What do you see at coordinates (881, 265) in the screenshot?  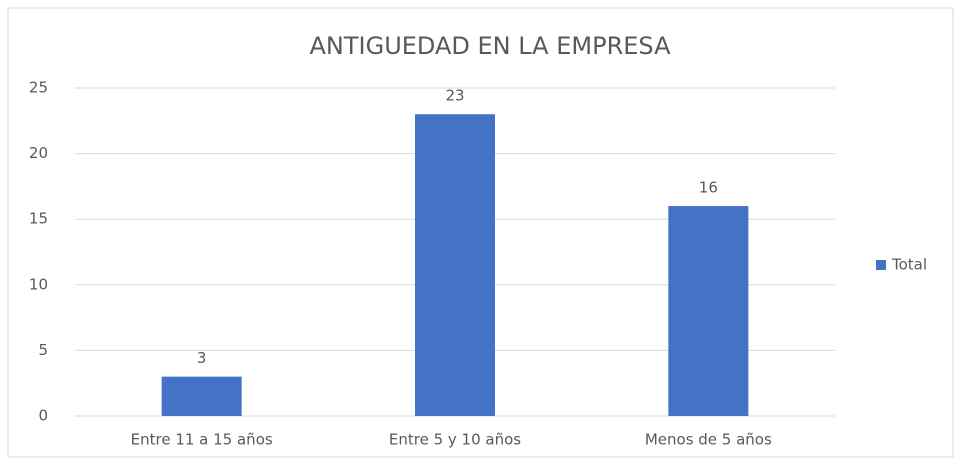 I see `legend-swatch` at bounding box center [881, 265].